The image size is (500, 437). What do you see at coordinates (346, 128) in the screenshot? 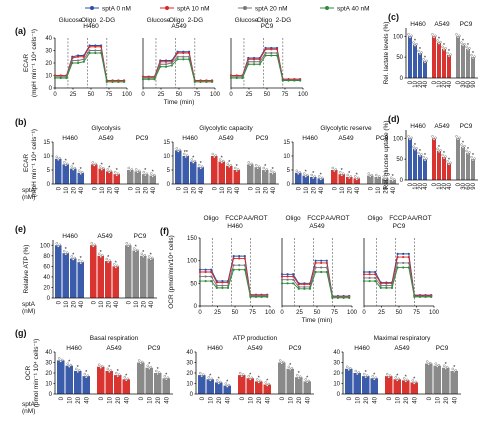
I see `subplot-title: Glycolytic reserve` at bounding box center [346, 128].